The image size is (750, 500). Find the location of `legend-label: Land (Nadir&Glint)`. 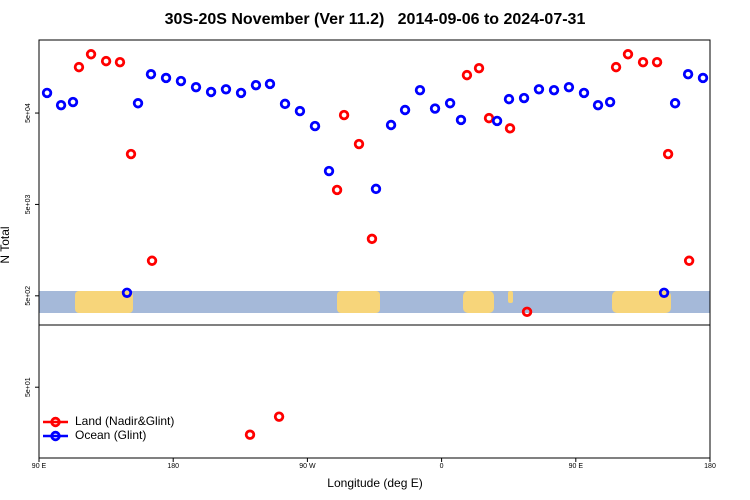

legend-label: Land (Nadir&Glint) is located at coordinates (124, 421).